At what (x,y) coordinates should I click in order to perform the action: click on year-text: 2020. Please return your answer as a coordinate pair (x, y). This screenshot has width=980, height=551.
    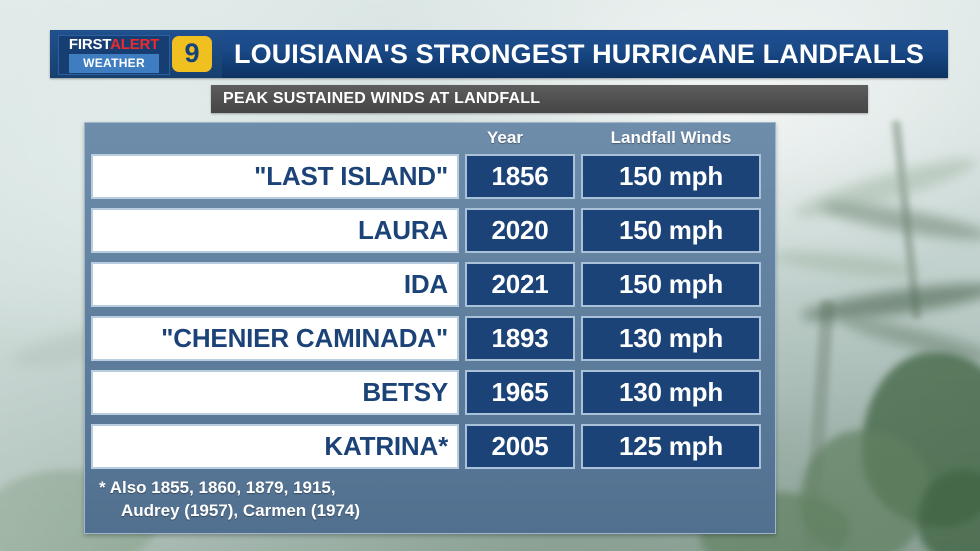
    Looking at the image, I should click on (520, 230).